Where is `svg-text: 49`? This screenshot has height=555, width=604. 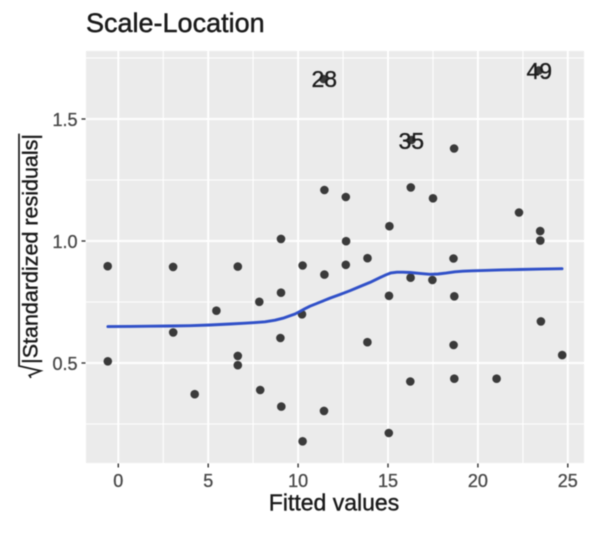
svg-text: 49 is located at coordinates (540, 71).